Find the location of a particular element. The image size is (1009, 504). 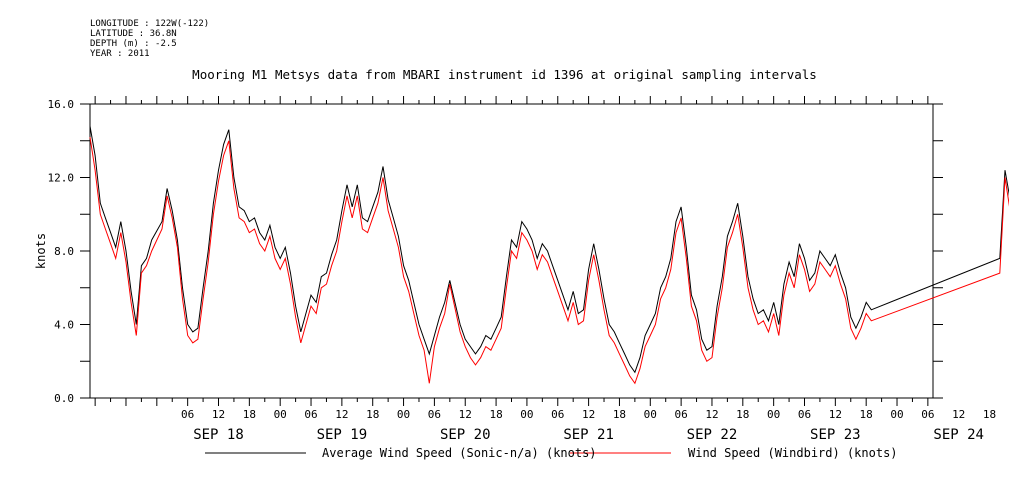

x-day-label: SEP 20 is located at coordinates (465, 435).